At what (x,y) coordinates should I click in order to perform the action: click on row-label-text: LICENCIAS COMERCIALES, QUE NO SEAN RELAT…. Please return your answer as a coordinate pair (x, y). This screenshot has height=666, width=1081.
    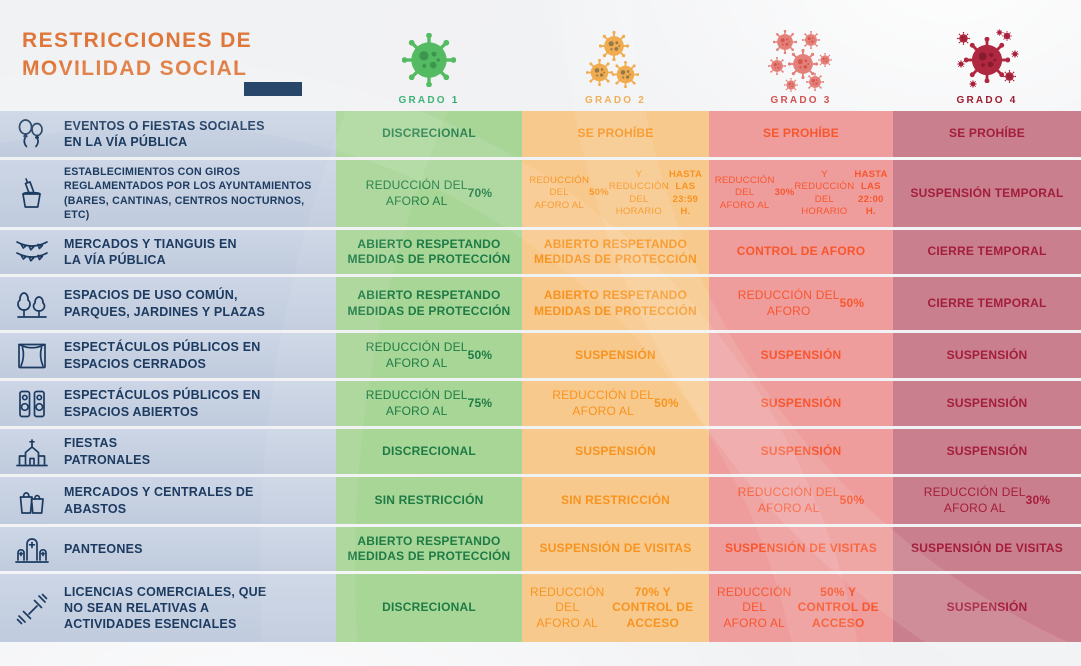
    Looking at the image, I should click on (165, 608).